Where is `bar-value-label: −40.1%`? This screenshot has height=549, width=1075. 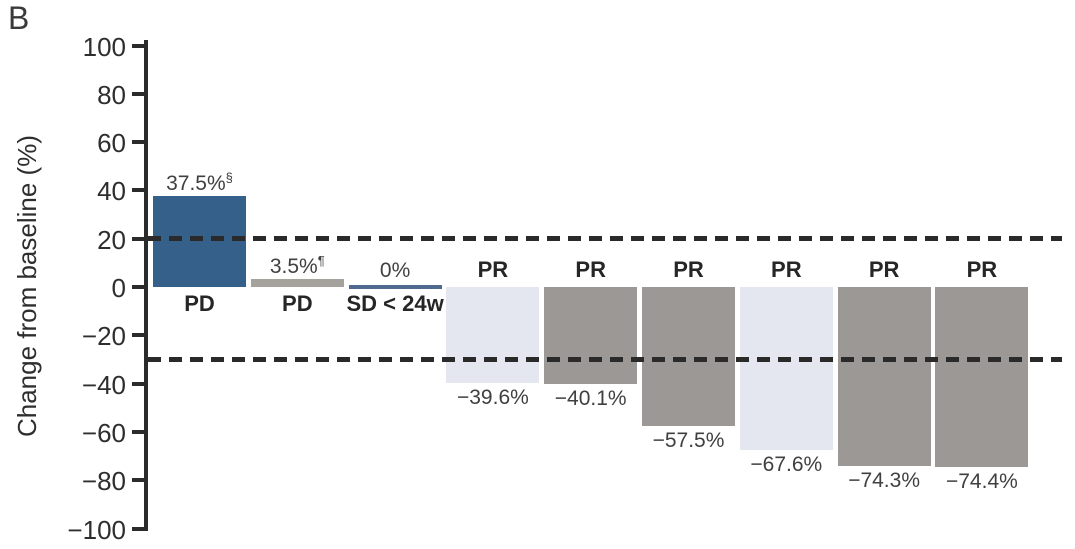
bar-value-label: −40.1% is located at coordinates (590, 398).